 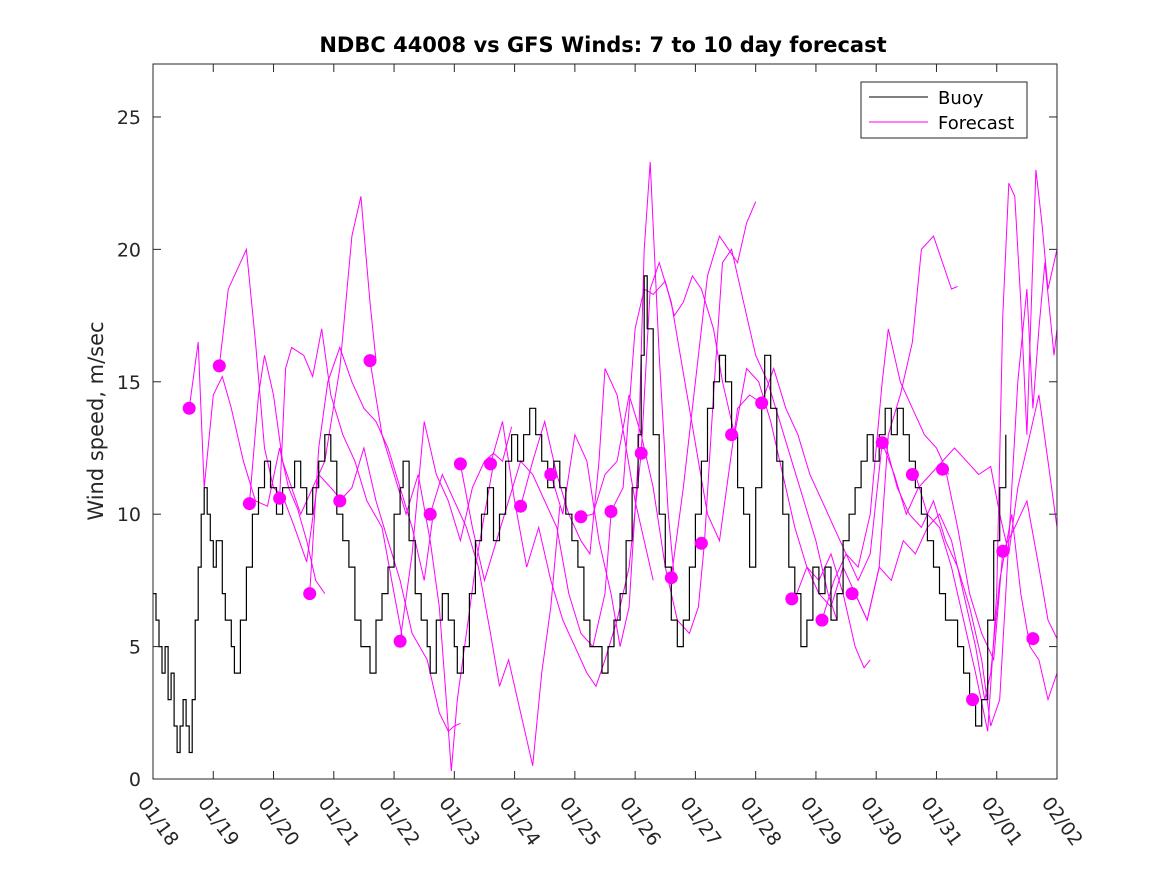 What do you see at coordinates (129, 118) in the screenshot?
I see `y-tick-label: 25` at bounding box center [129, 118].